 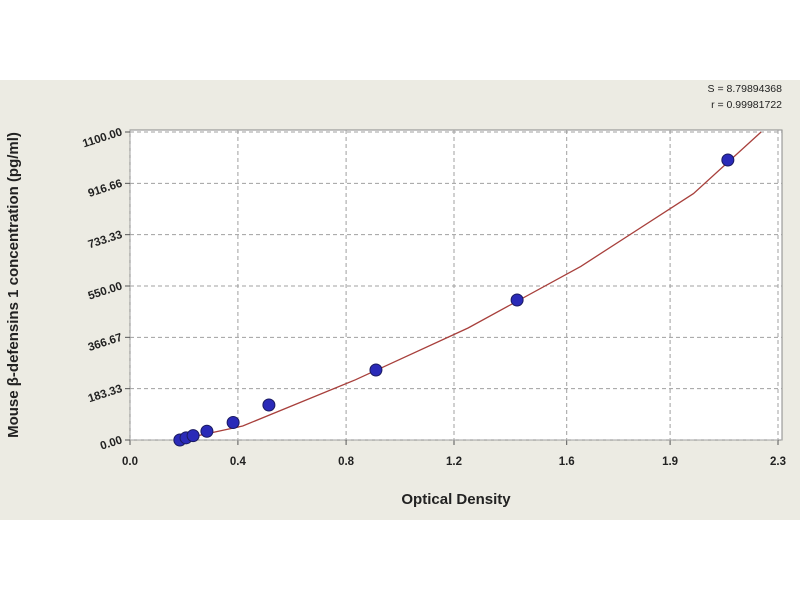 What do you see at coordinates (745, 89) in the screenshot?
I see `annotation: S = 8.79894368` at bounding box center [745, 89].